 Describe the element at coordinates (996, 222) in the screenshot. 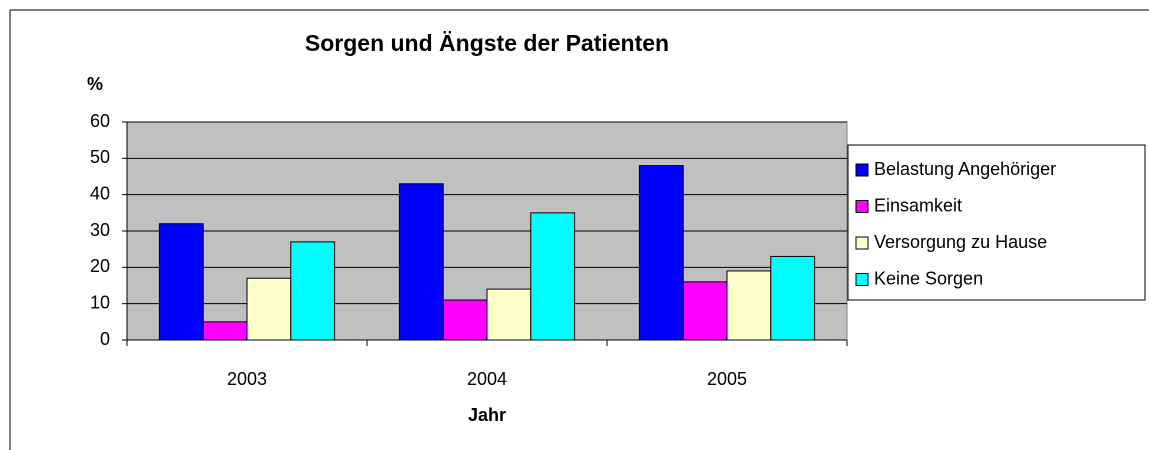

I see `legend` at that location.